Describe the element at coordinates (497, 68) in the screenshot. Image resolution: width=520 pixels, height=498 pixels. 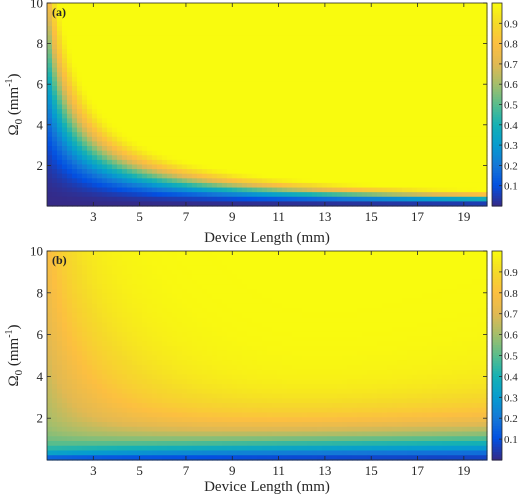
I see `colorbar-segment` at that location.